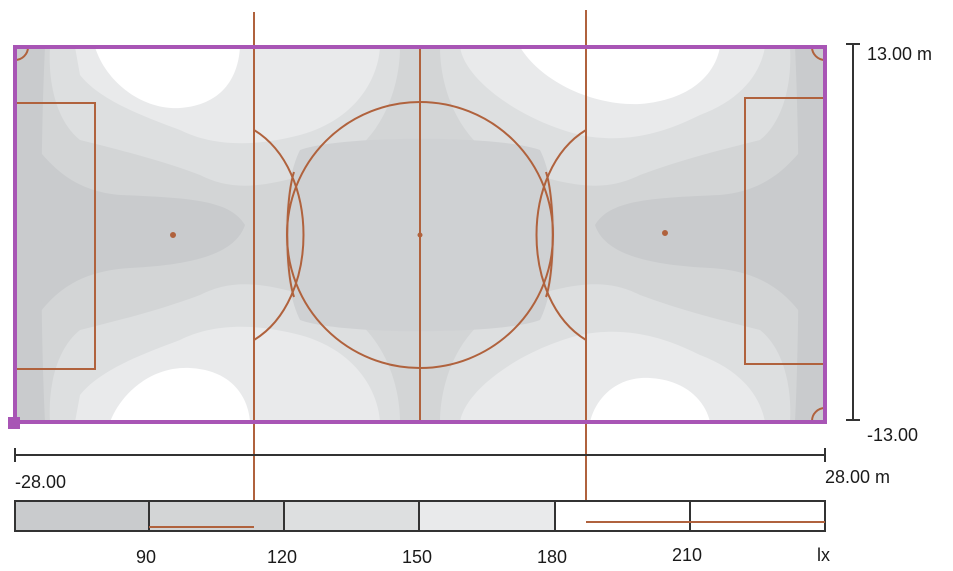  What do you see at coordinates (561, 235) in the screenshot?
I see `right-arc` at bounding box center [561, 235].